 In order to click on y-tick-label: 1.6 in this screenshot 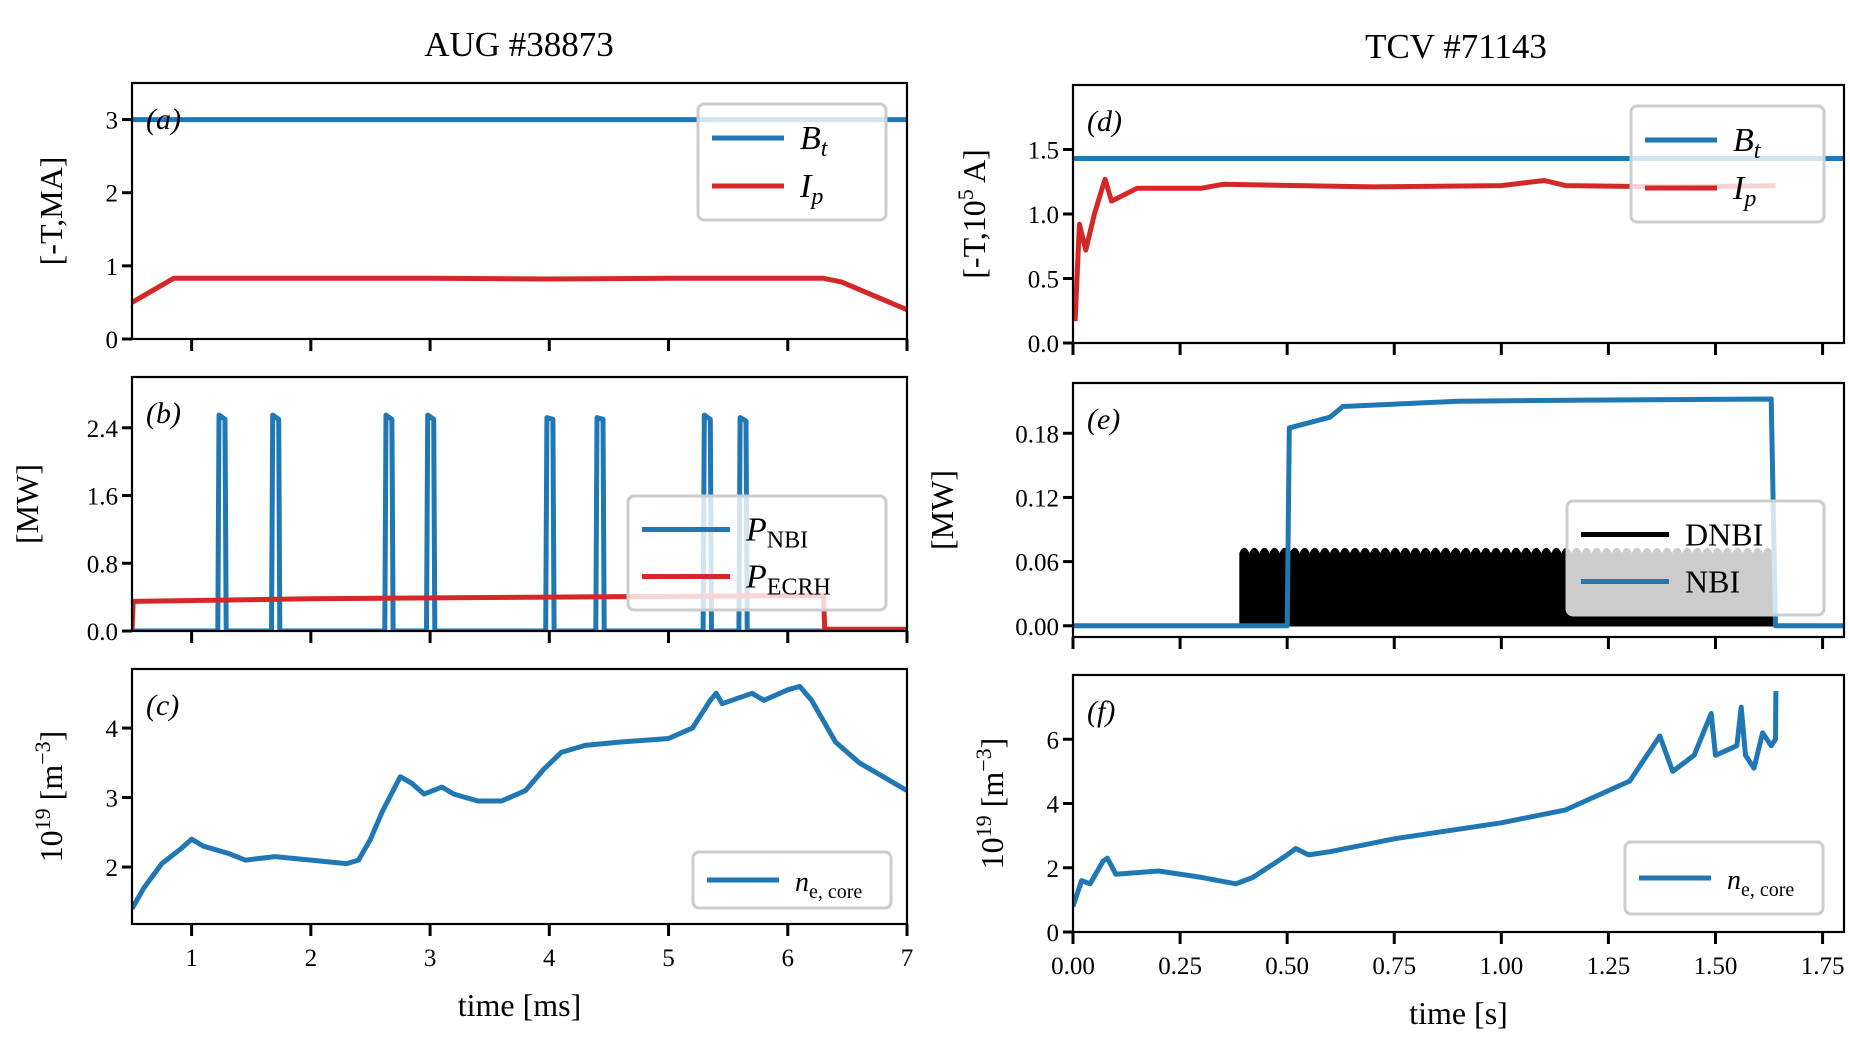, I will do `click(102, 497)`.